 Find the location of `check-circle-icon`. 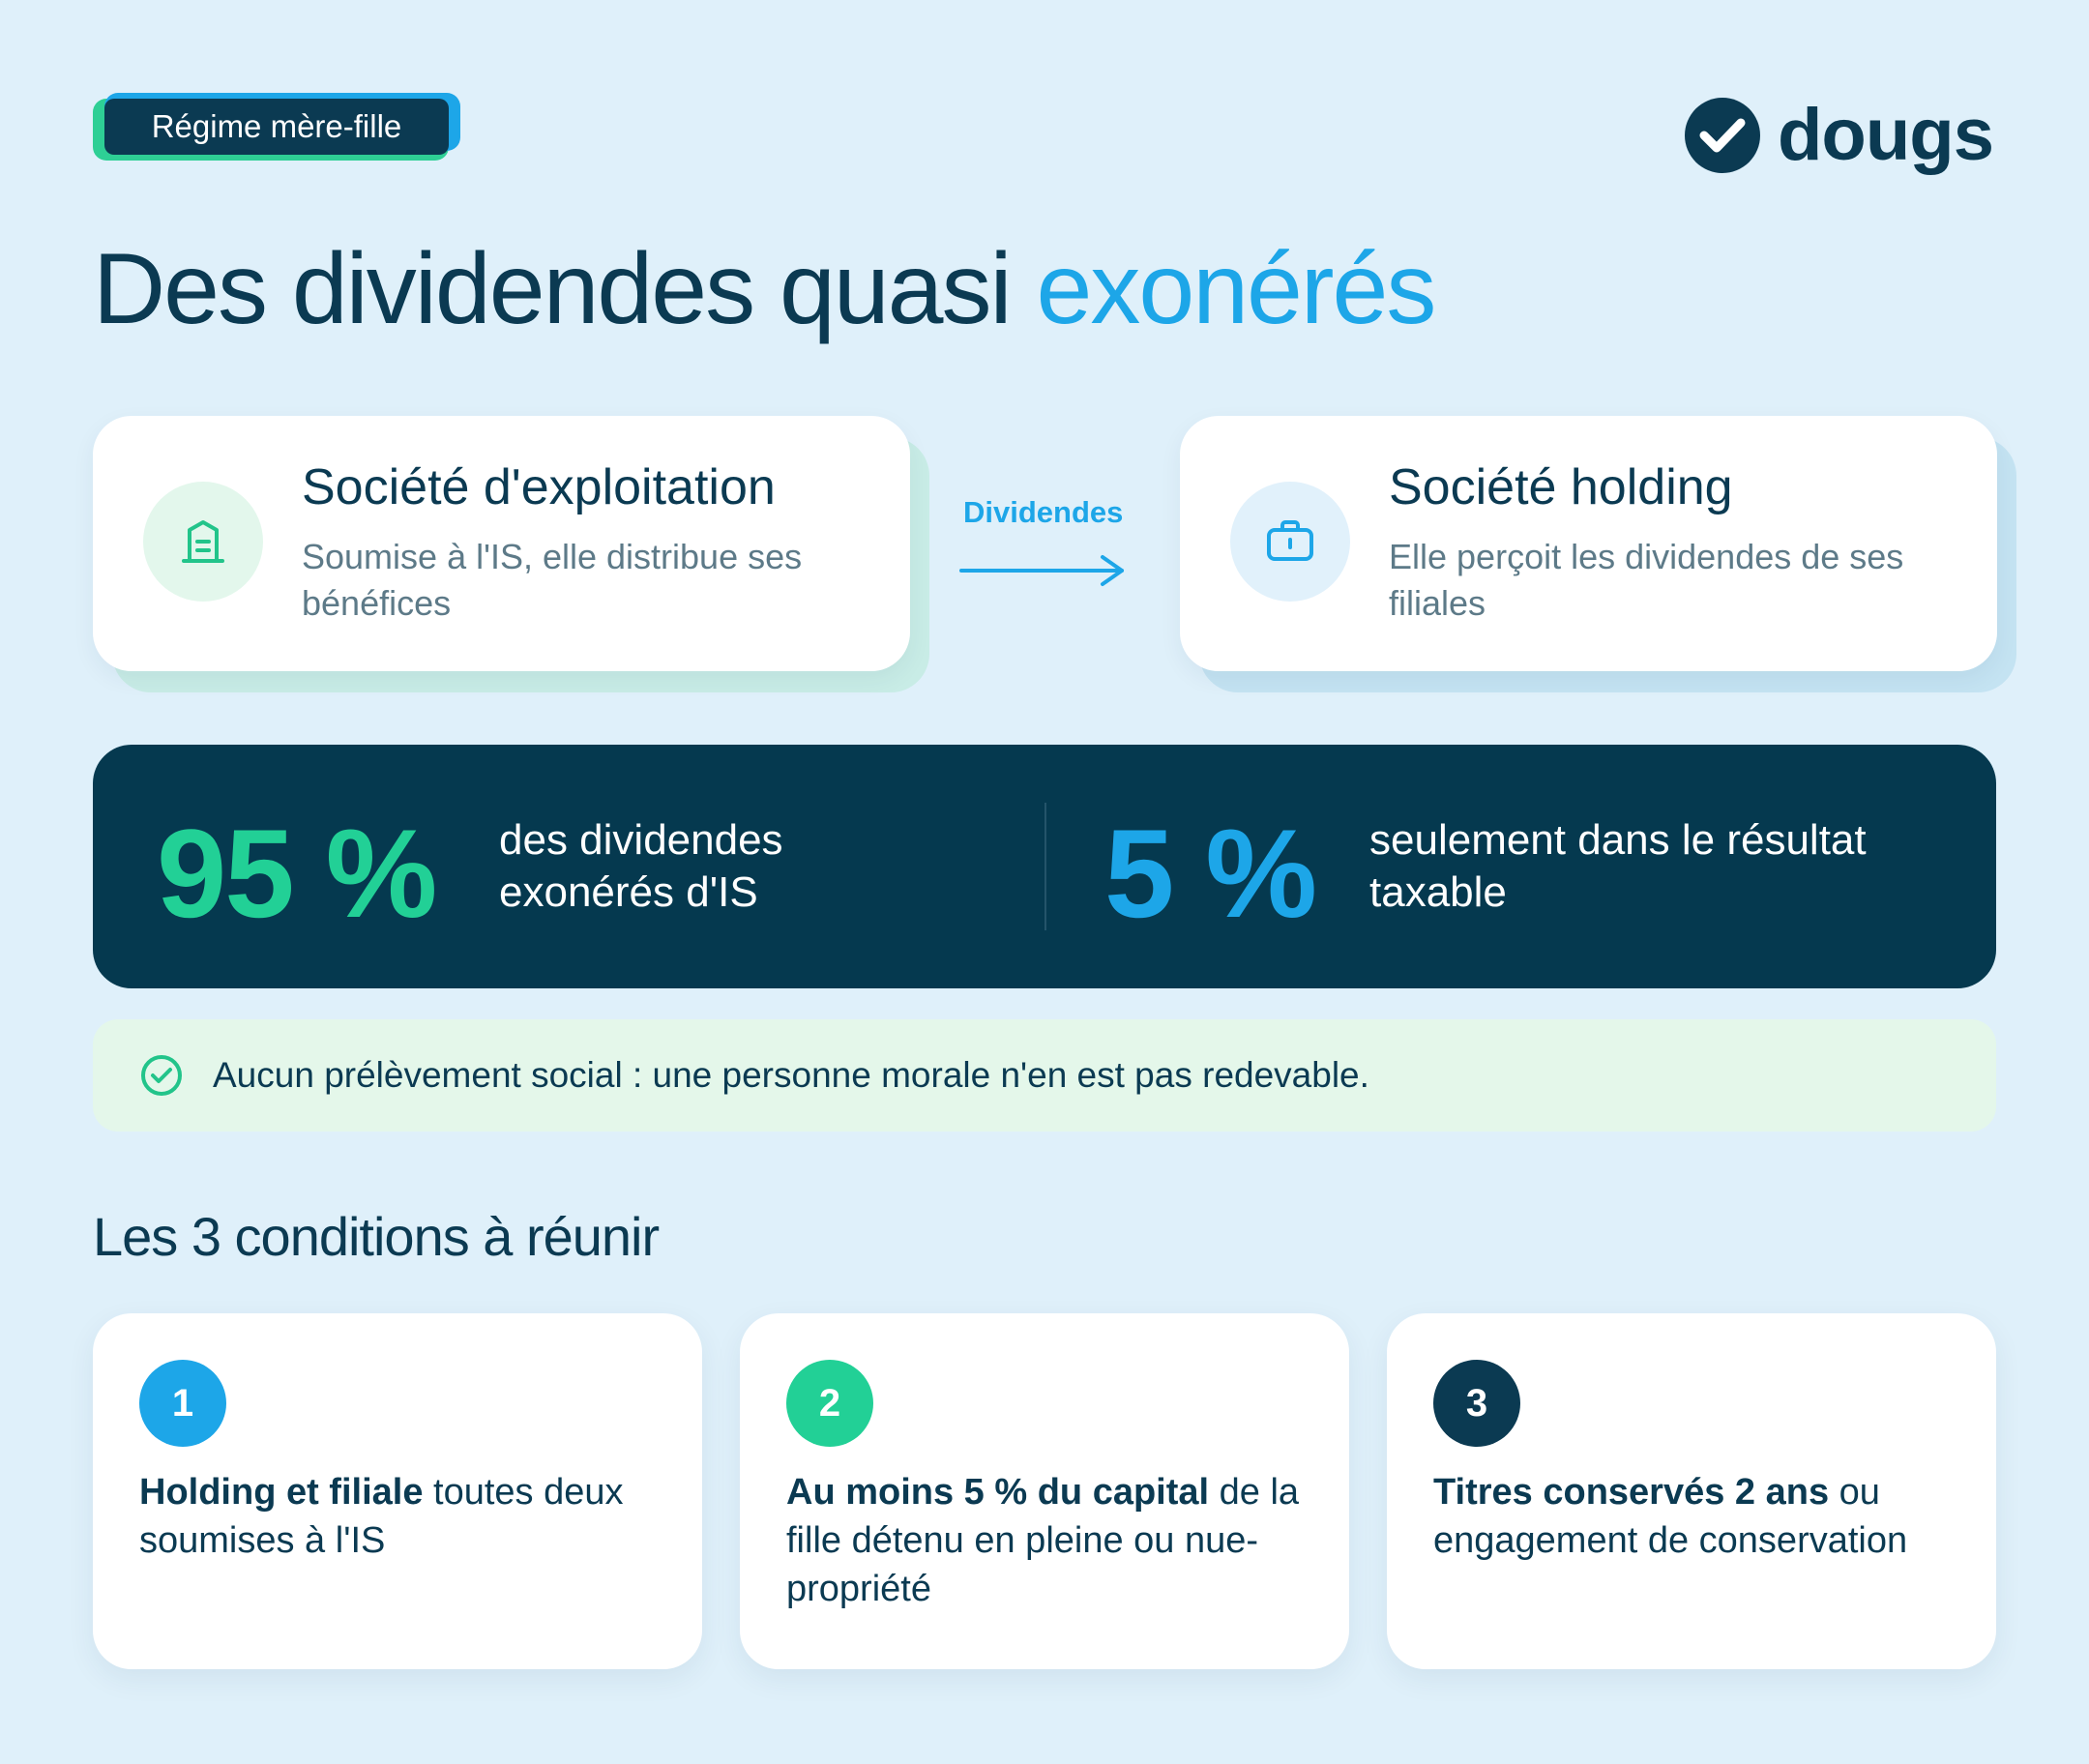

check-circle-icon is located at coordinates (1722, 135).